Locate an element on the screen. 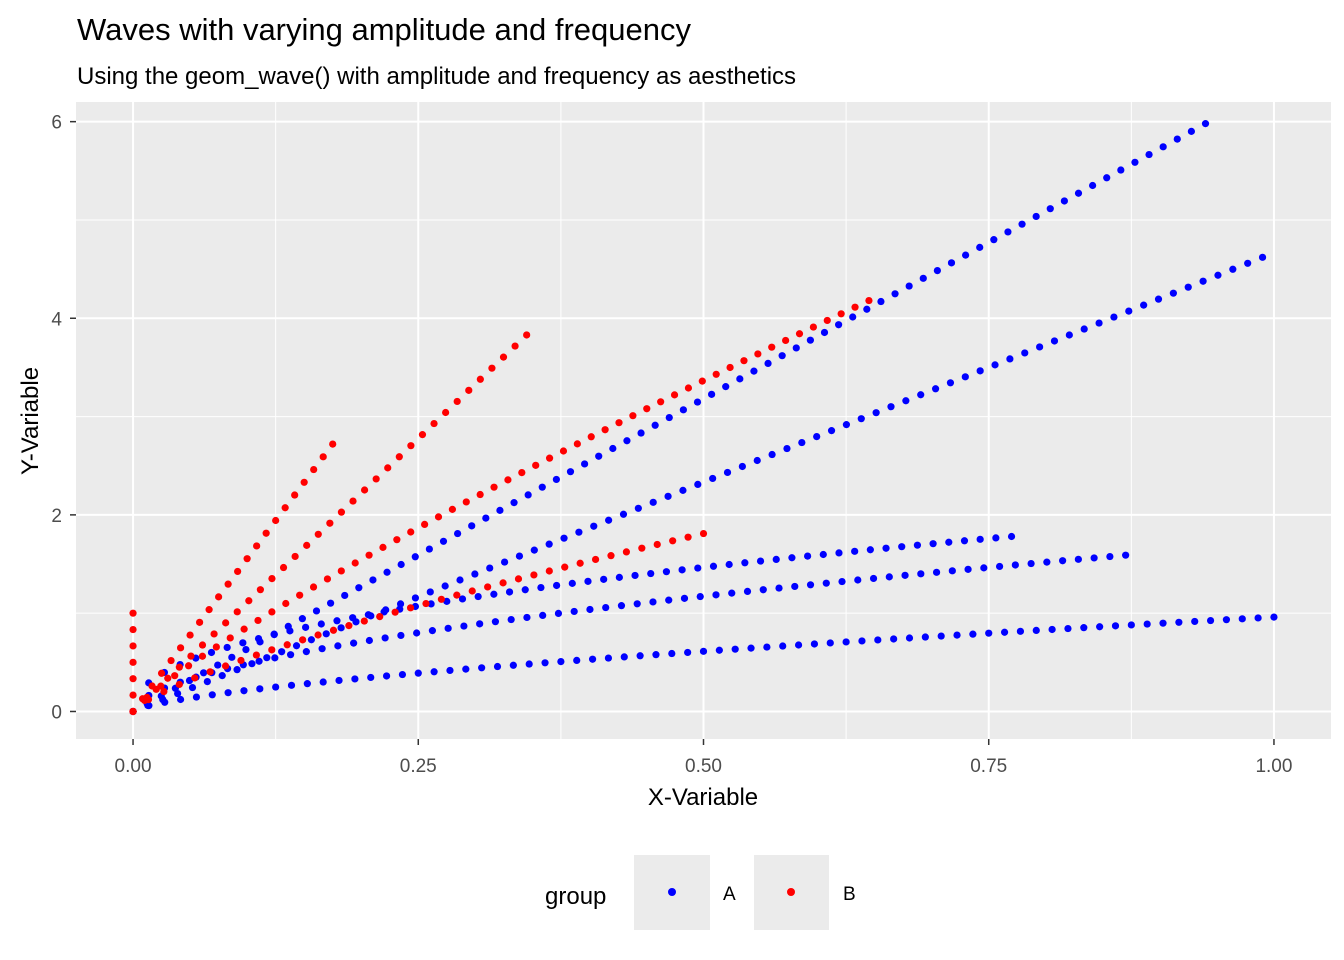 This screenshot has height=960, width=1344. legend-label-b: B is located at coordinates (849, 894).